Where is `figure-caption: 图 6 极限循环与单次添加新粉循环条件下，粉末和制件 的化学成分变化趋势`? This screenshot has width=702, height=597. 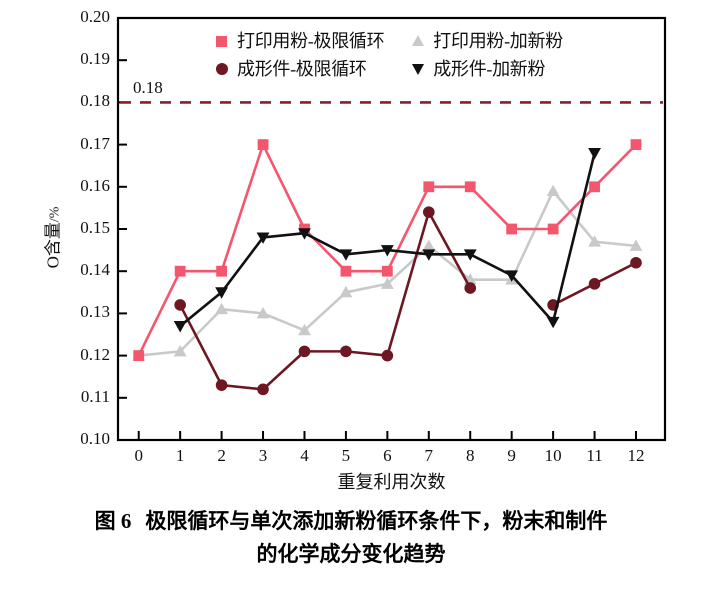
figure-caption: 图 6 极限循环与单次添加新粉循环条件下，粉末和制件 的化学成分变化趋势 is located at coordinates (351, 537).